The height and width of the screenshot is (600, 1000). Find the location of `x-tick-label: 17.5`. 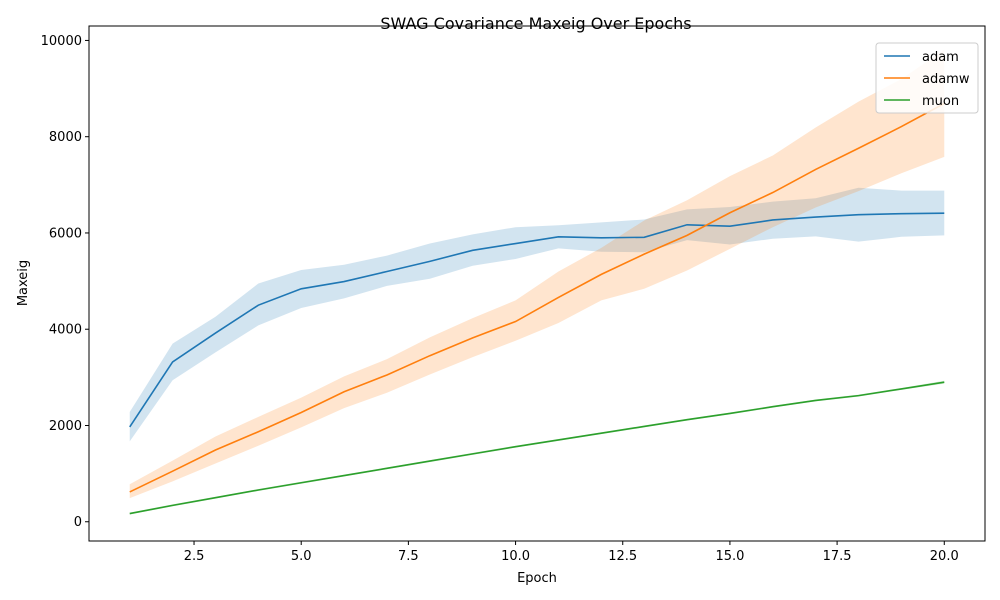

x-tick-label: 17.5 is located at coordinates (837, 556).